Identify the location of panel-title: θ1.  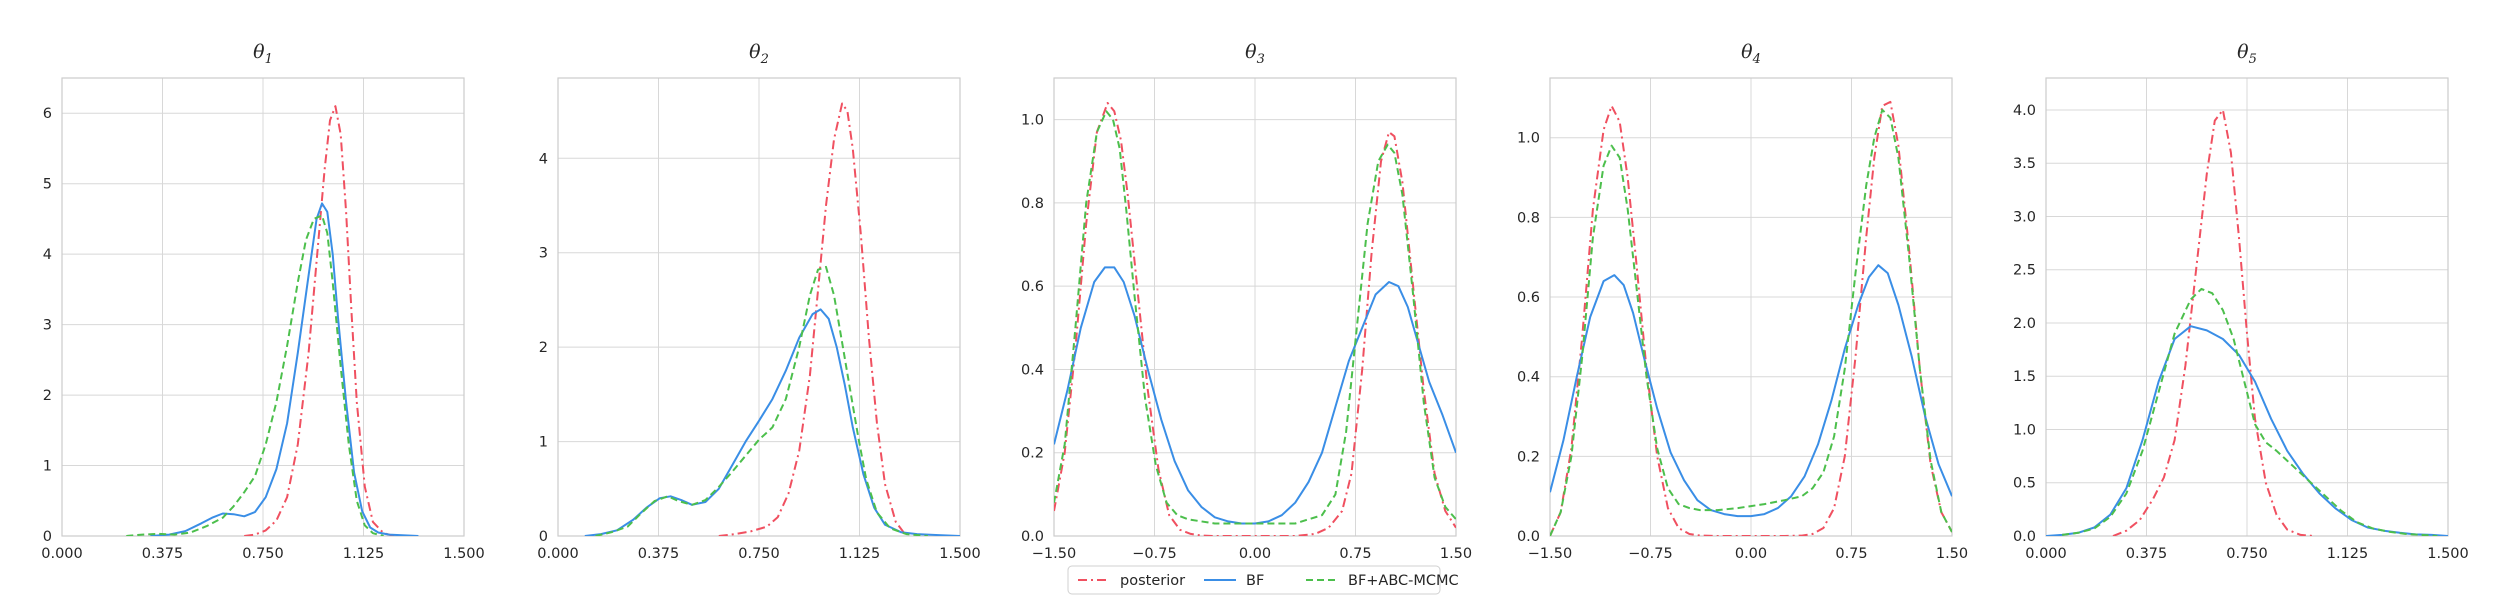
(263, 54).